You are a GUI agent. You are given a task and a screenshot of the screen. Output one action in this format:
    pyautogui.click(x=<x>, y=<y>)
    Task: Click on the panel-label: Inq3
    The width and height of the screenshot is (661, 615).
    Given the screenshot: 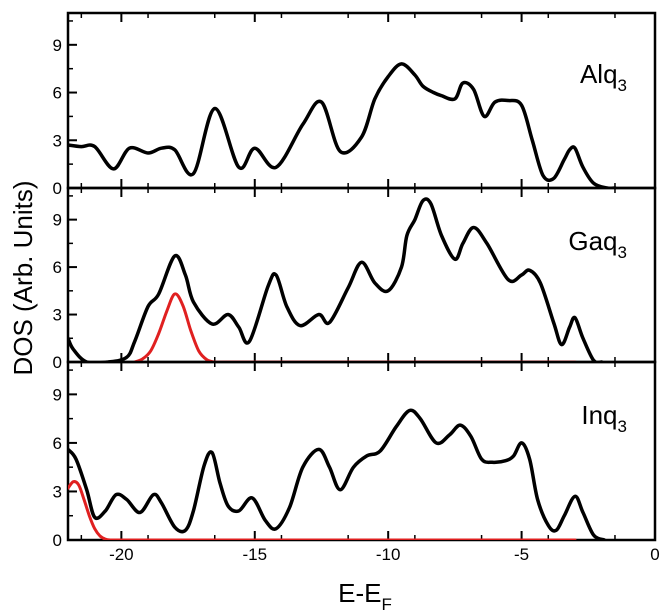 What is the action you would take?
    pyautogui.click(x=604, y=418)
    